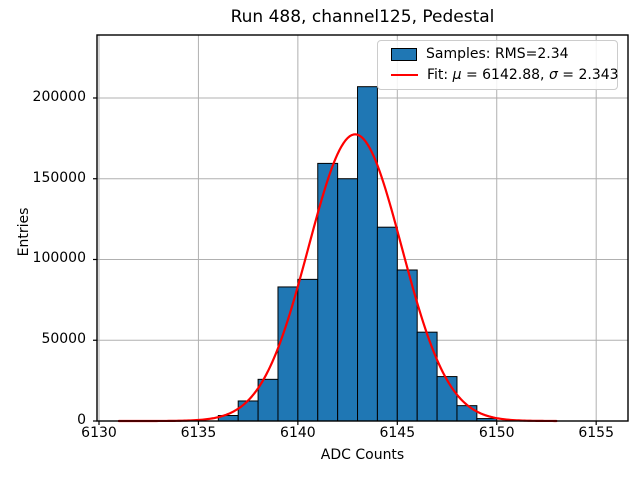  I want to click on y-tick-label: 200000, so click(59, 96).